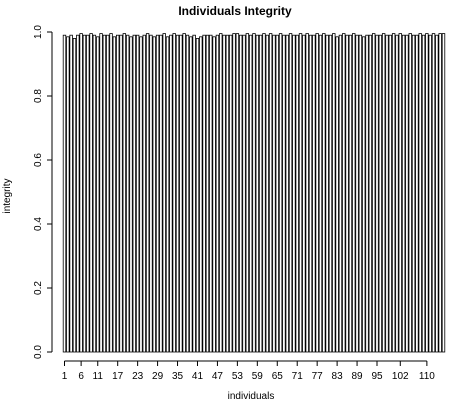 The image size is (454, 407). What do you see at coordinates (38, 352) in the screenshot?
I see `y-tick-label: 0.0` at bounding box center [38, 352].